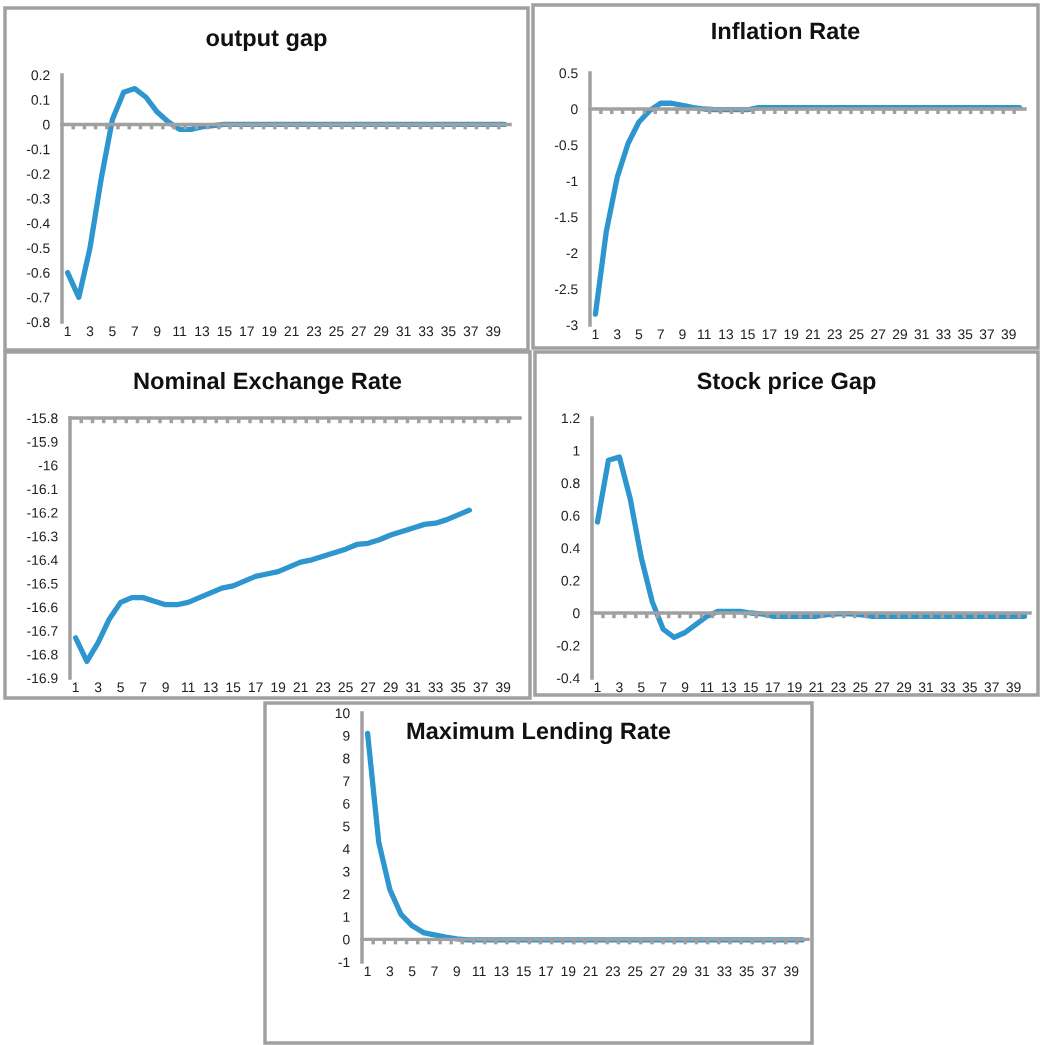  I want to click on y-tick-label: 2, so click(346, 894).